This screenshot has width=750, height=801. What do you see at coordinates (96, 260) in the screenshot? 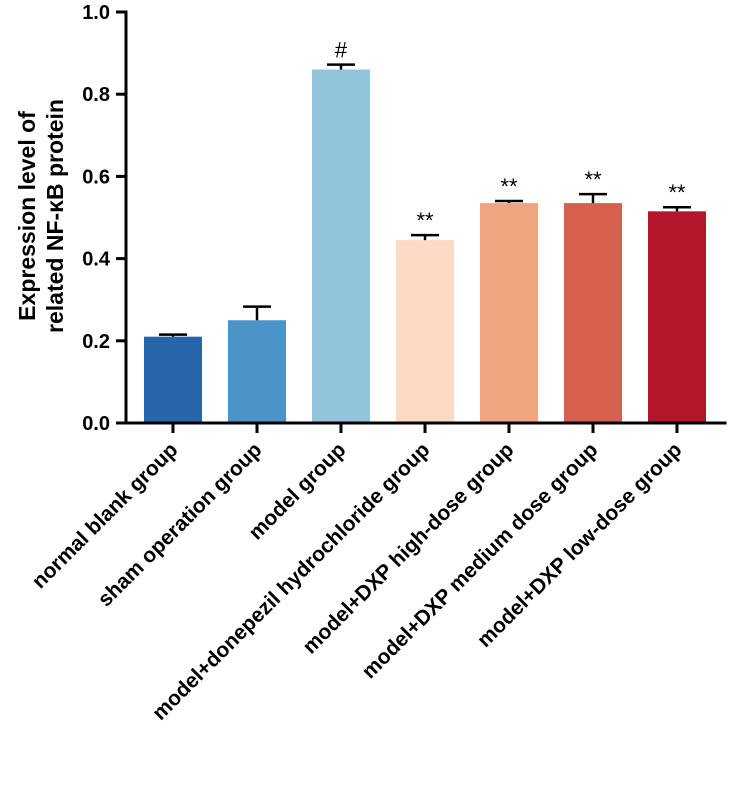
I see `y-tick-label: 0.4` at bounding box center [96, 260].